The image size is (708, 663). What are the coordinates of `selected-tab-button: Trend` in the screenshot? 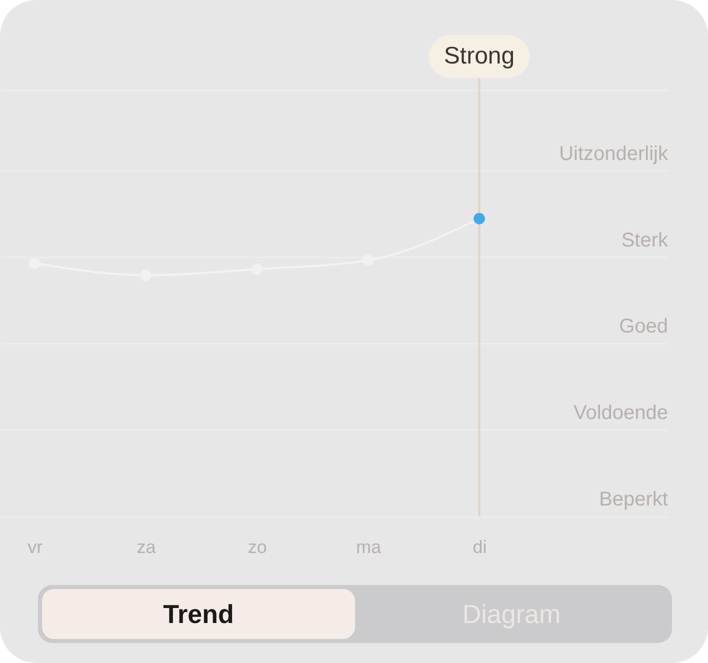 It's located at (198, 614).